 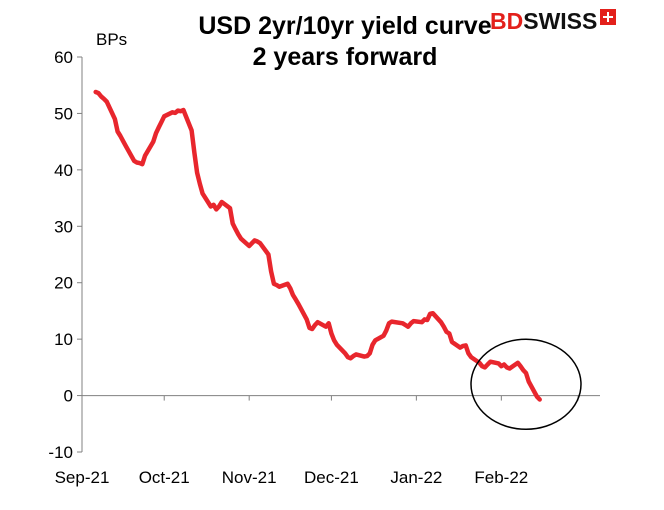 I want to click on x-tick-label: Feb-22, so click(x=501, y=477).